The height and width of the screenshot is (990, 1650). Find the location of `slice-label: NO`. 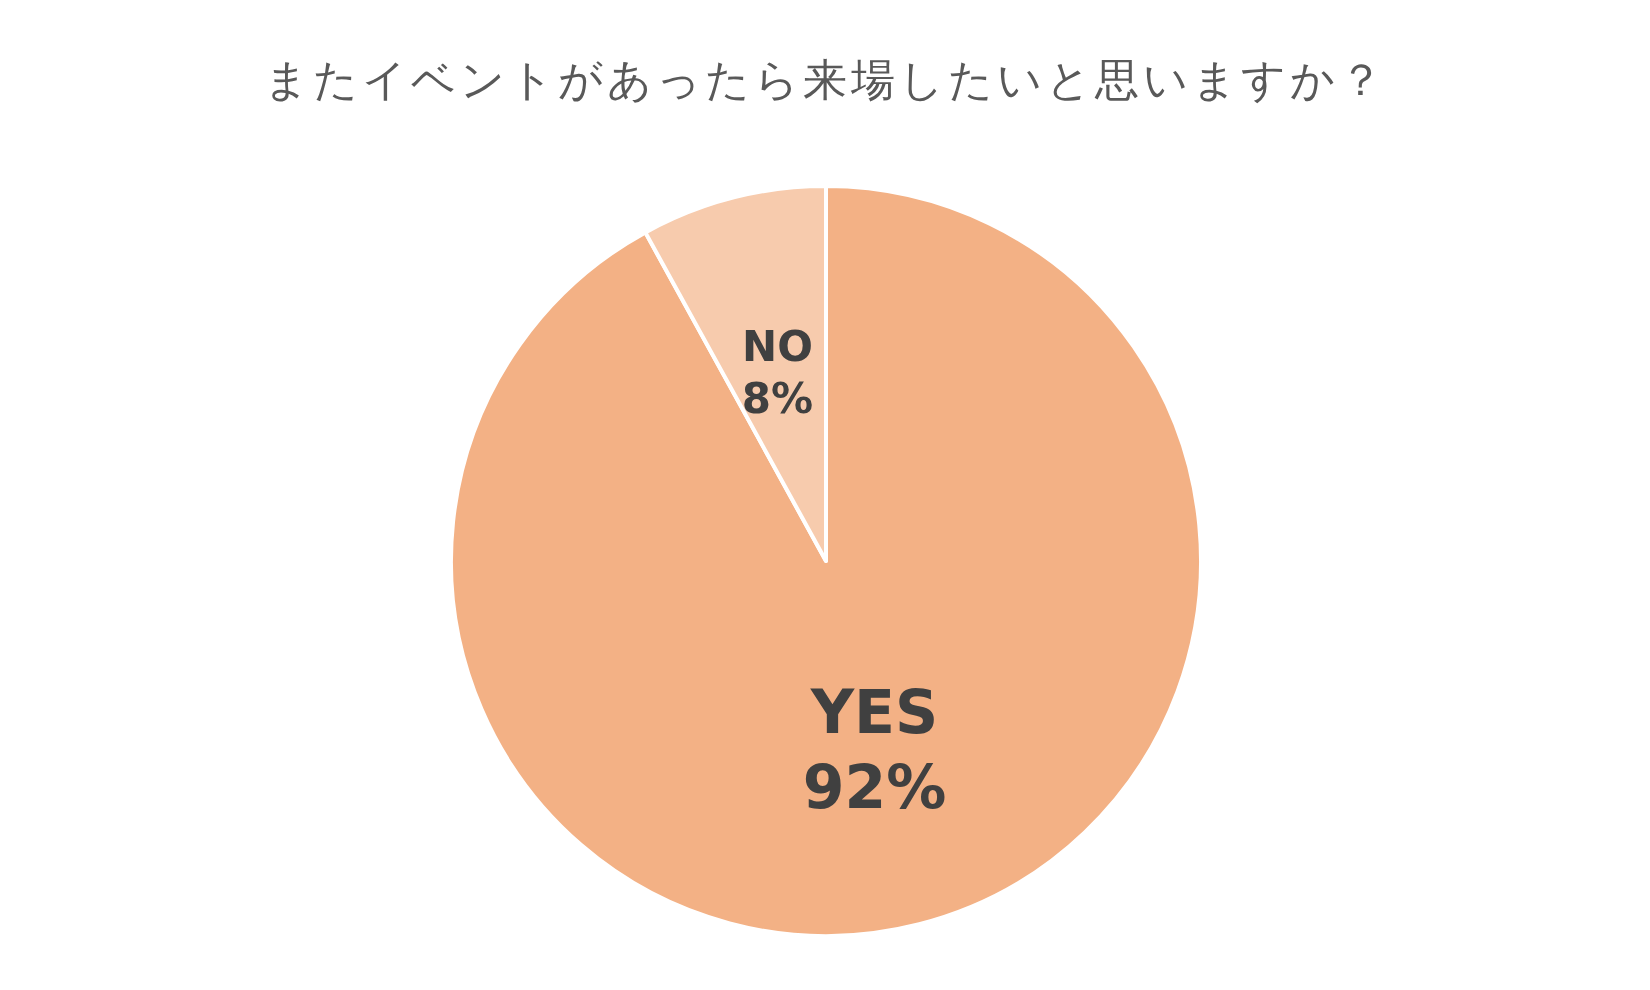

slice-label: NO is located at coordinates (777, 346).